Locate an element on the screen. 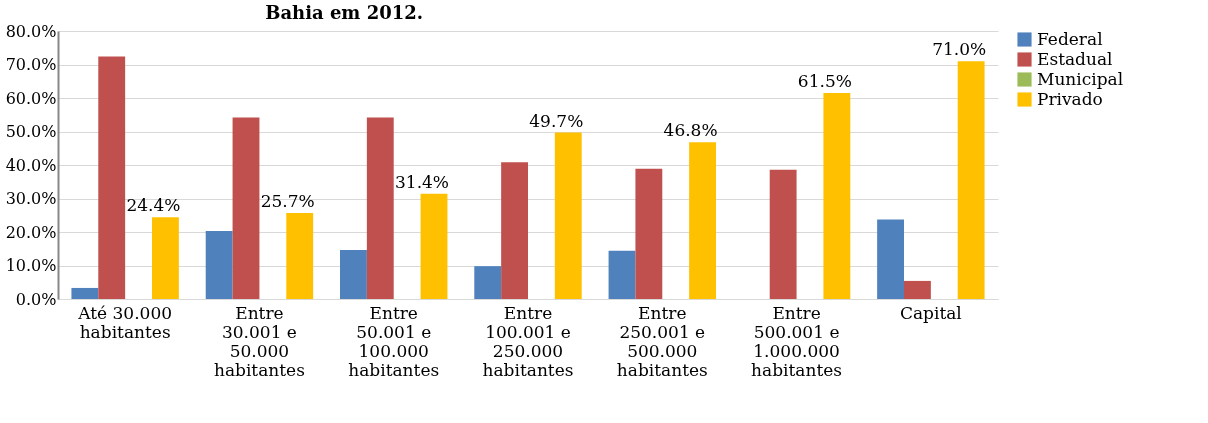  y-tick-label: 10.0% is located at coordinates (31, 265).